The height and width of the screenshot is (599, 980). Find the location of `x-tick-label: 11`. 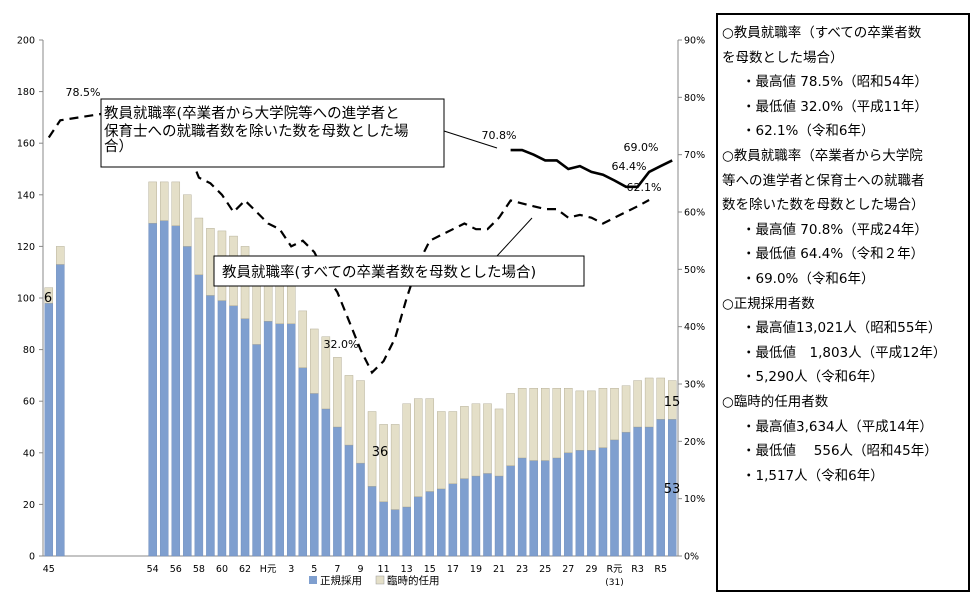

x-tick-label: 11 is located at coordinates (384, 569).